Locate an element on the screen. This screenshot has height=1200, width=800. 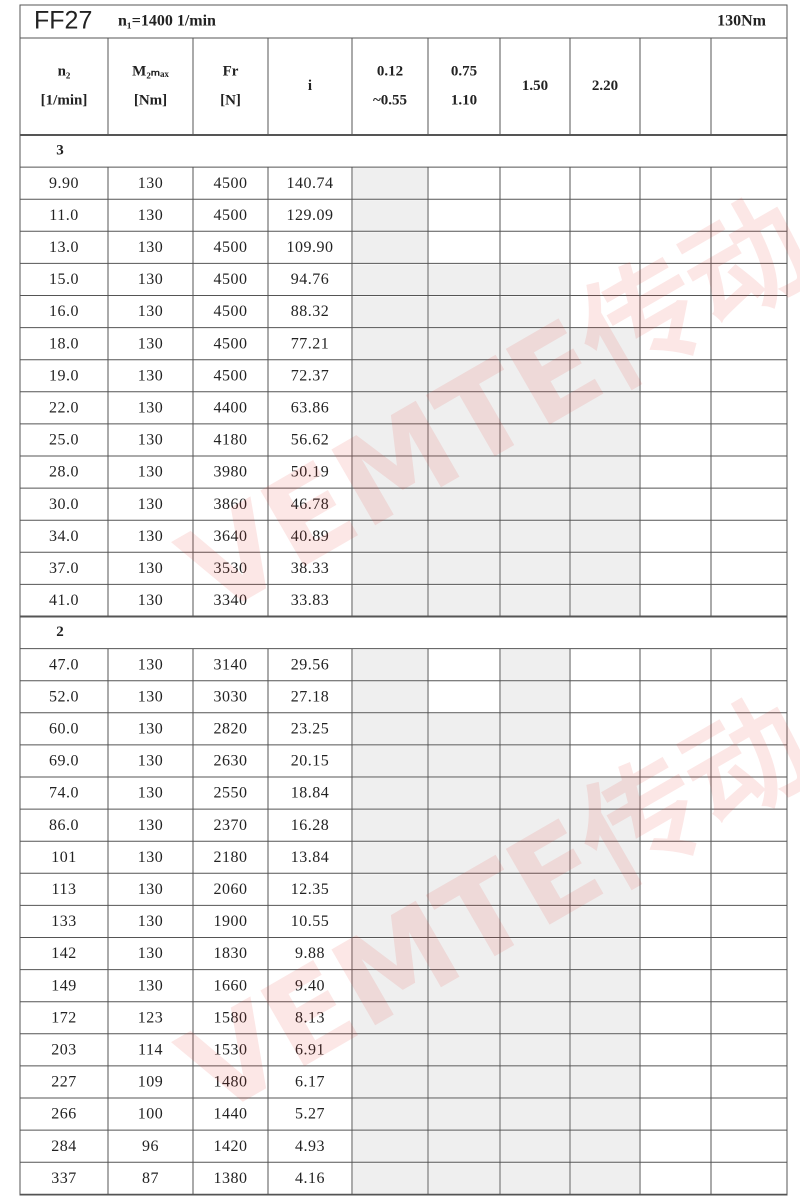
cell-value: 4.93 is located at coordinates (310, 1146).